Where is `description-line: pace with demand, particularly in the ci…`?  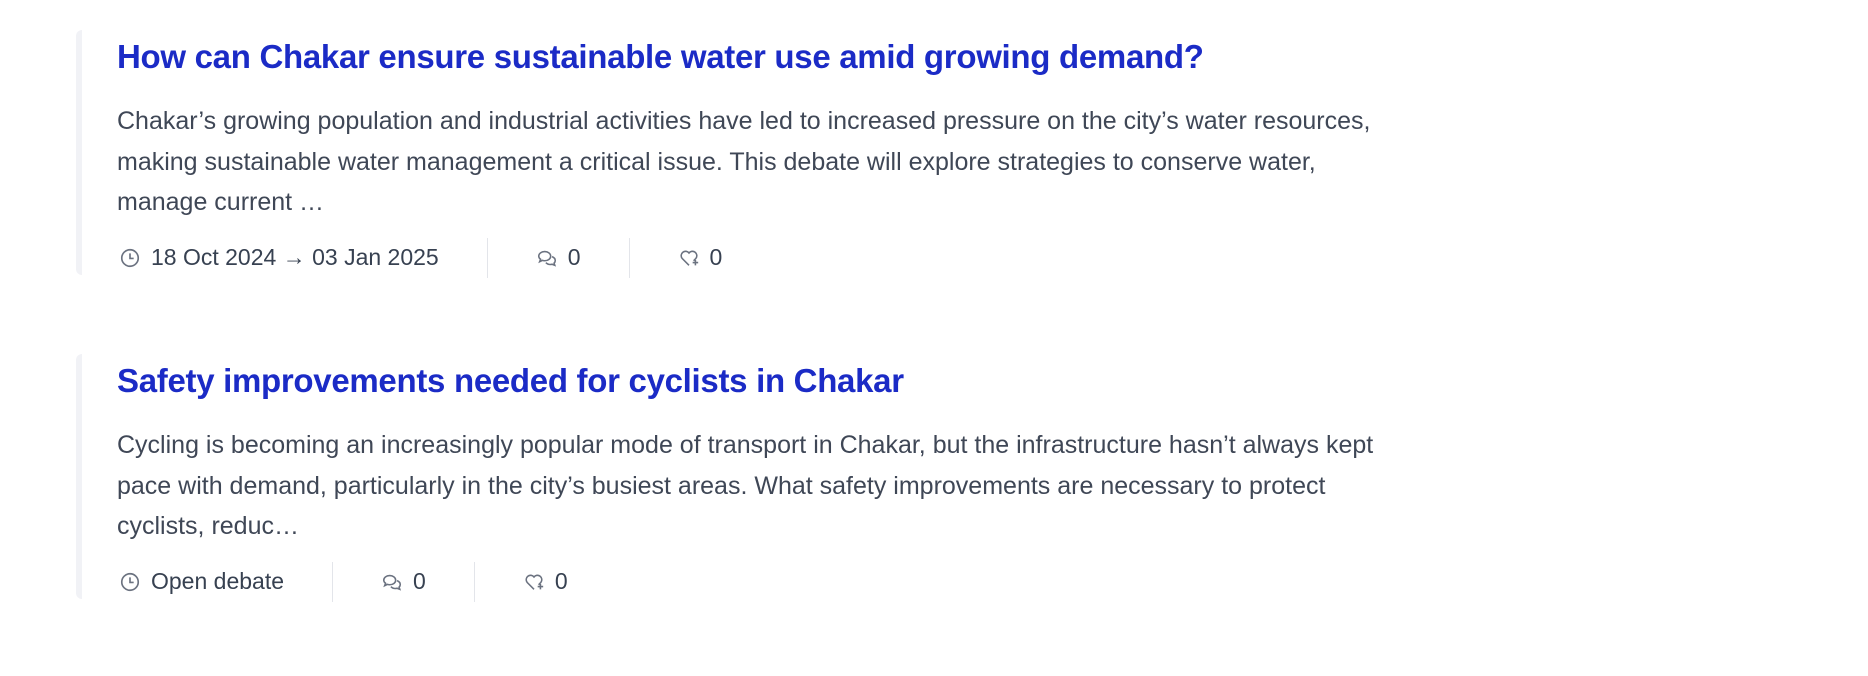
description-line: pace with demand, particularly in the ci… is located at coordinates (721, 485).